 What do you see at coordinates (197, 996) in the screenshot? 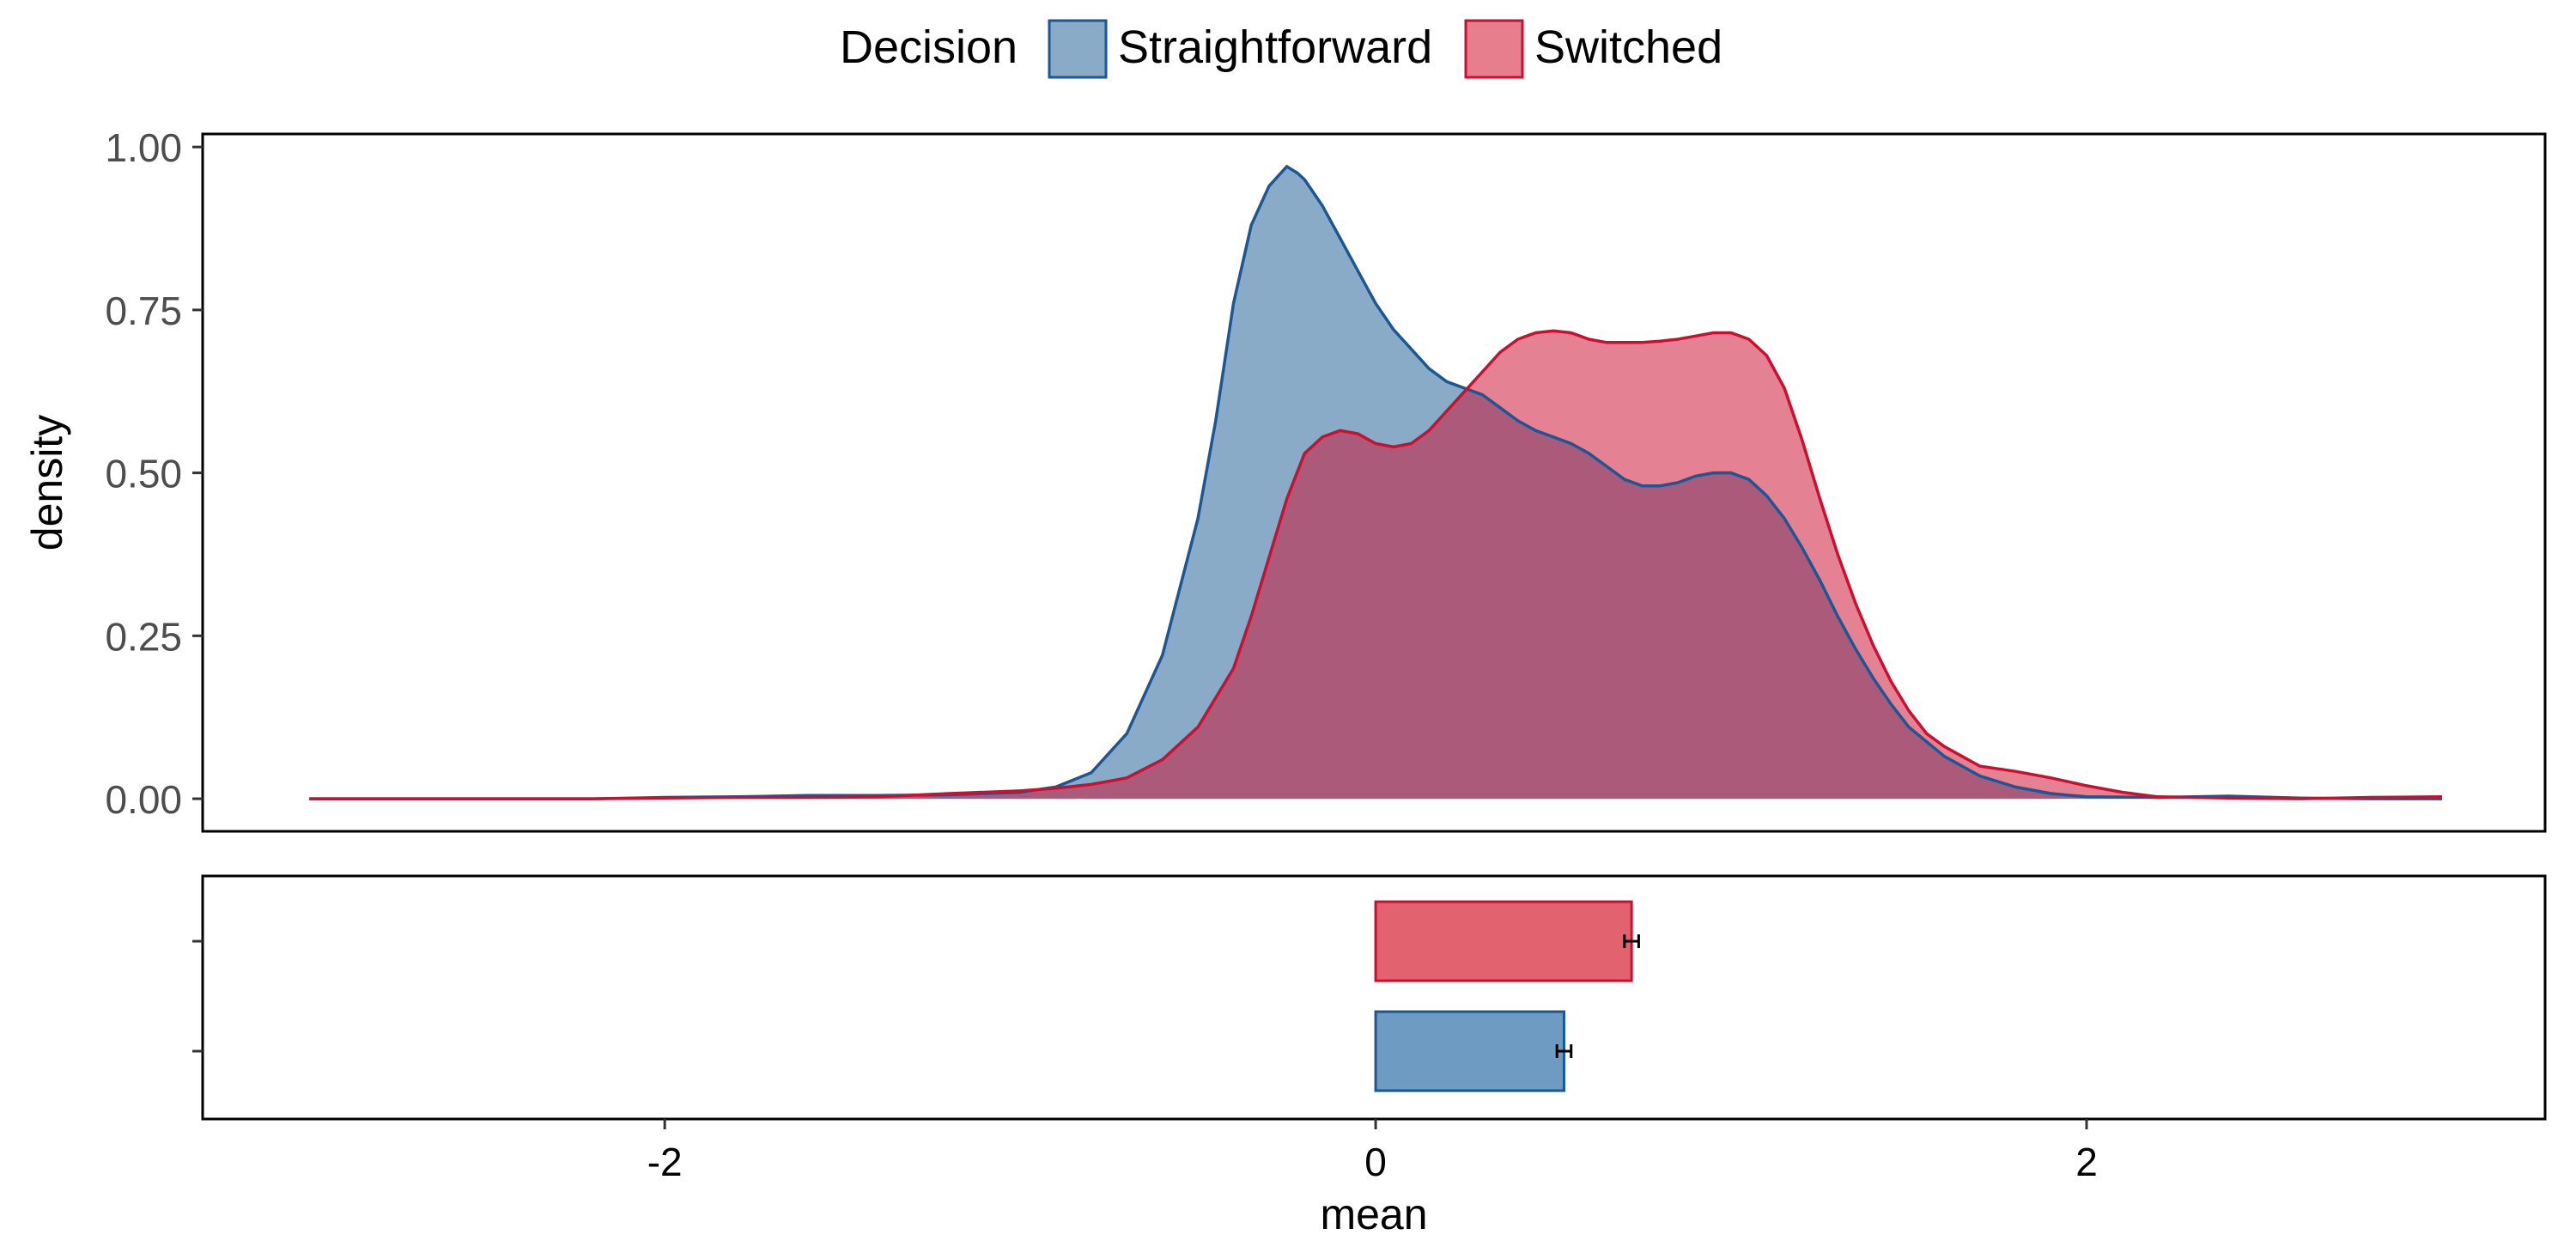
I see `bar-y-axis` at bounding box center [197, 996].